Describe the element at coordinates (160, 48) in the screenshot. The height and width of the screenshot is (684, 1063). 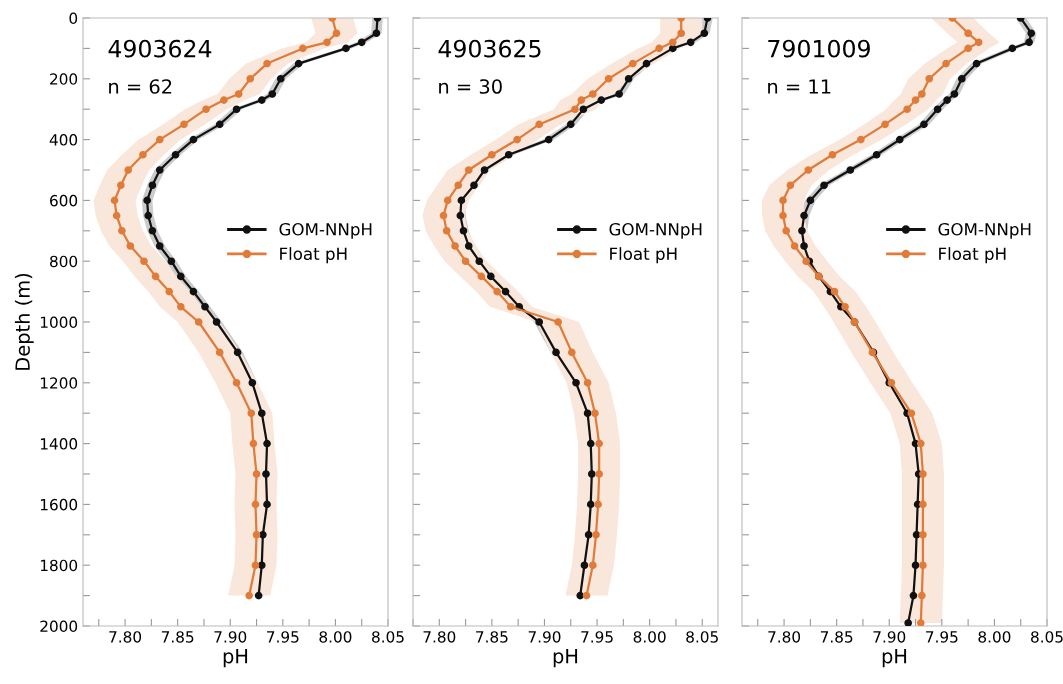
I see `text: 4903624` at that location.